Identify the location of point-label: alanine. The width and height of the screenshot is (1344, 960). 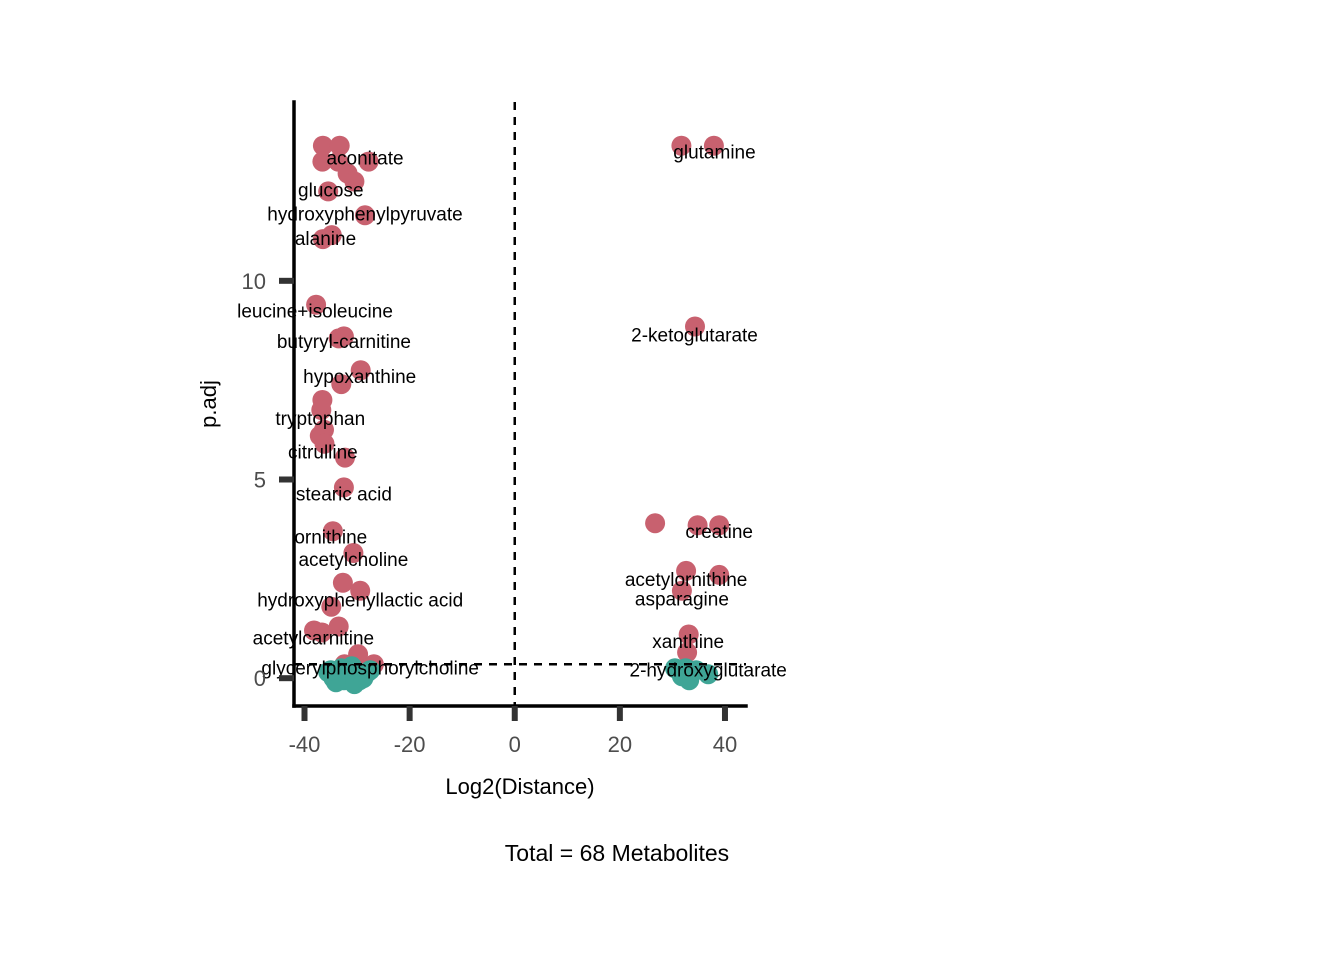
(325, 239).